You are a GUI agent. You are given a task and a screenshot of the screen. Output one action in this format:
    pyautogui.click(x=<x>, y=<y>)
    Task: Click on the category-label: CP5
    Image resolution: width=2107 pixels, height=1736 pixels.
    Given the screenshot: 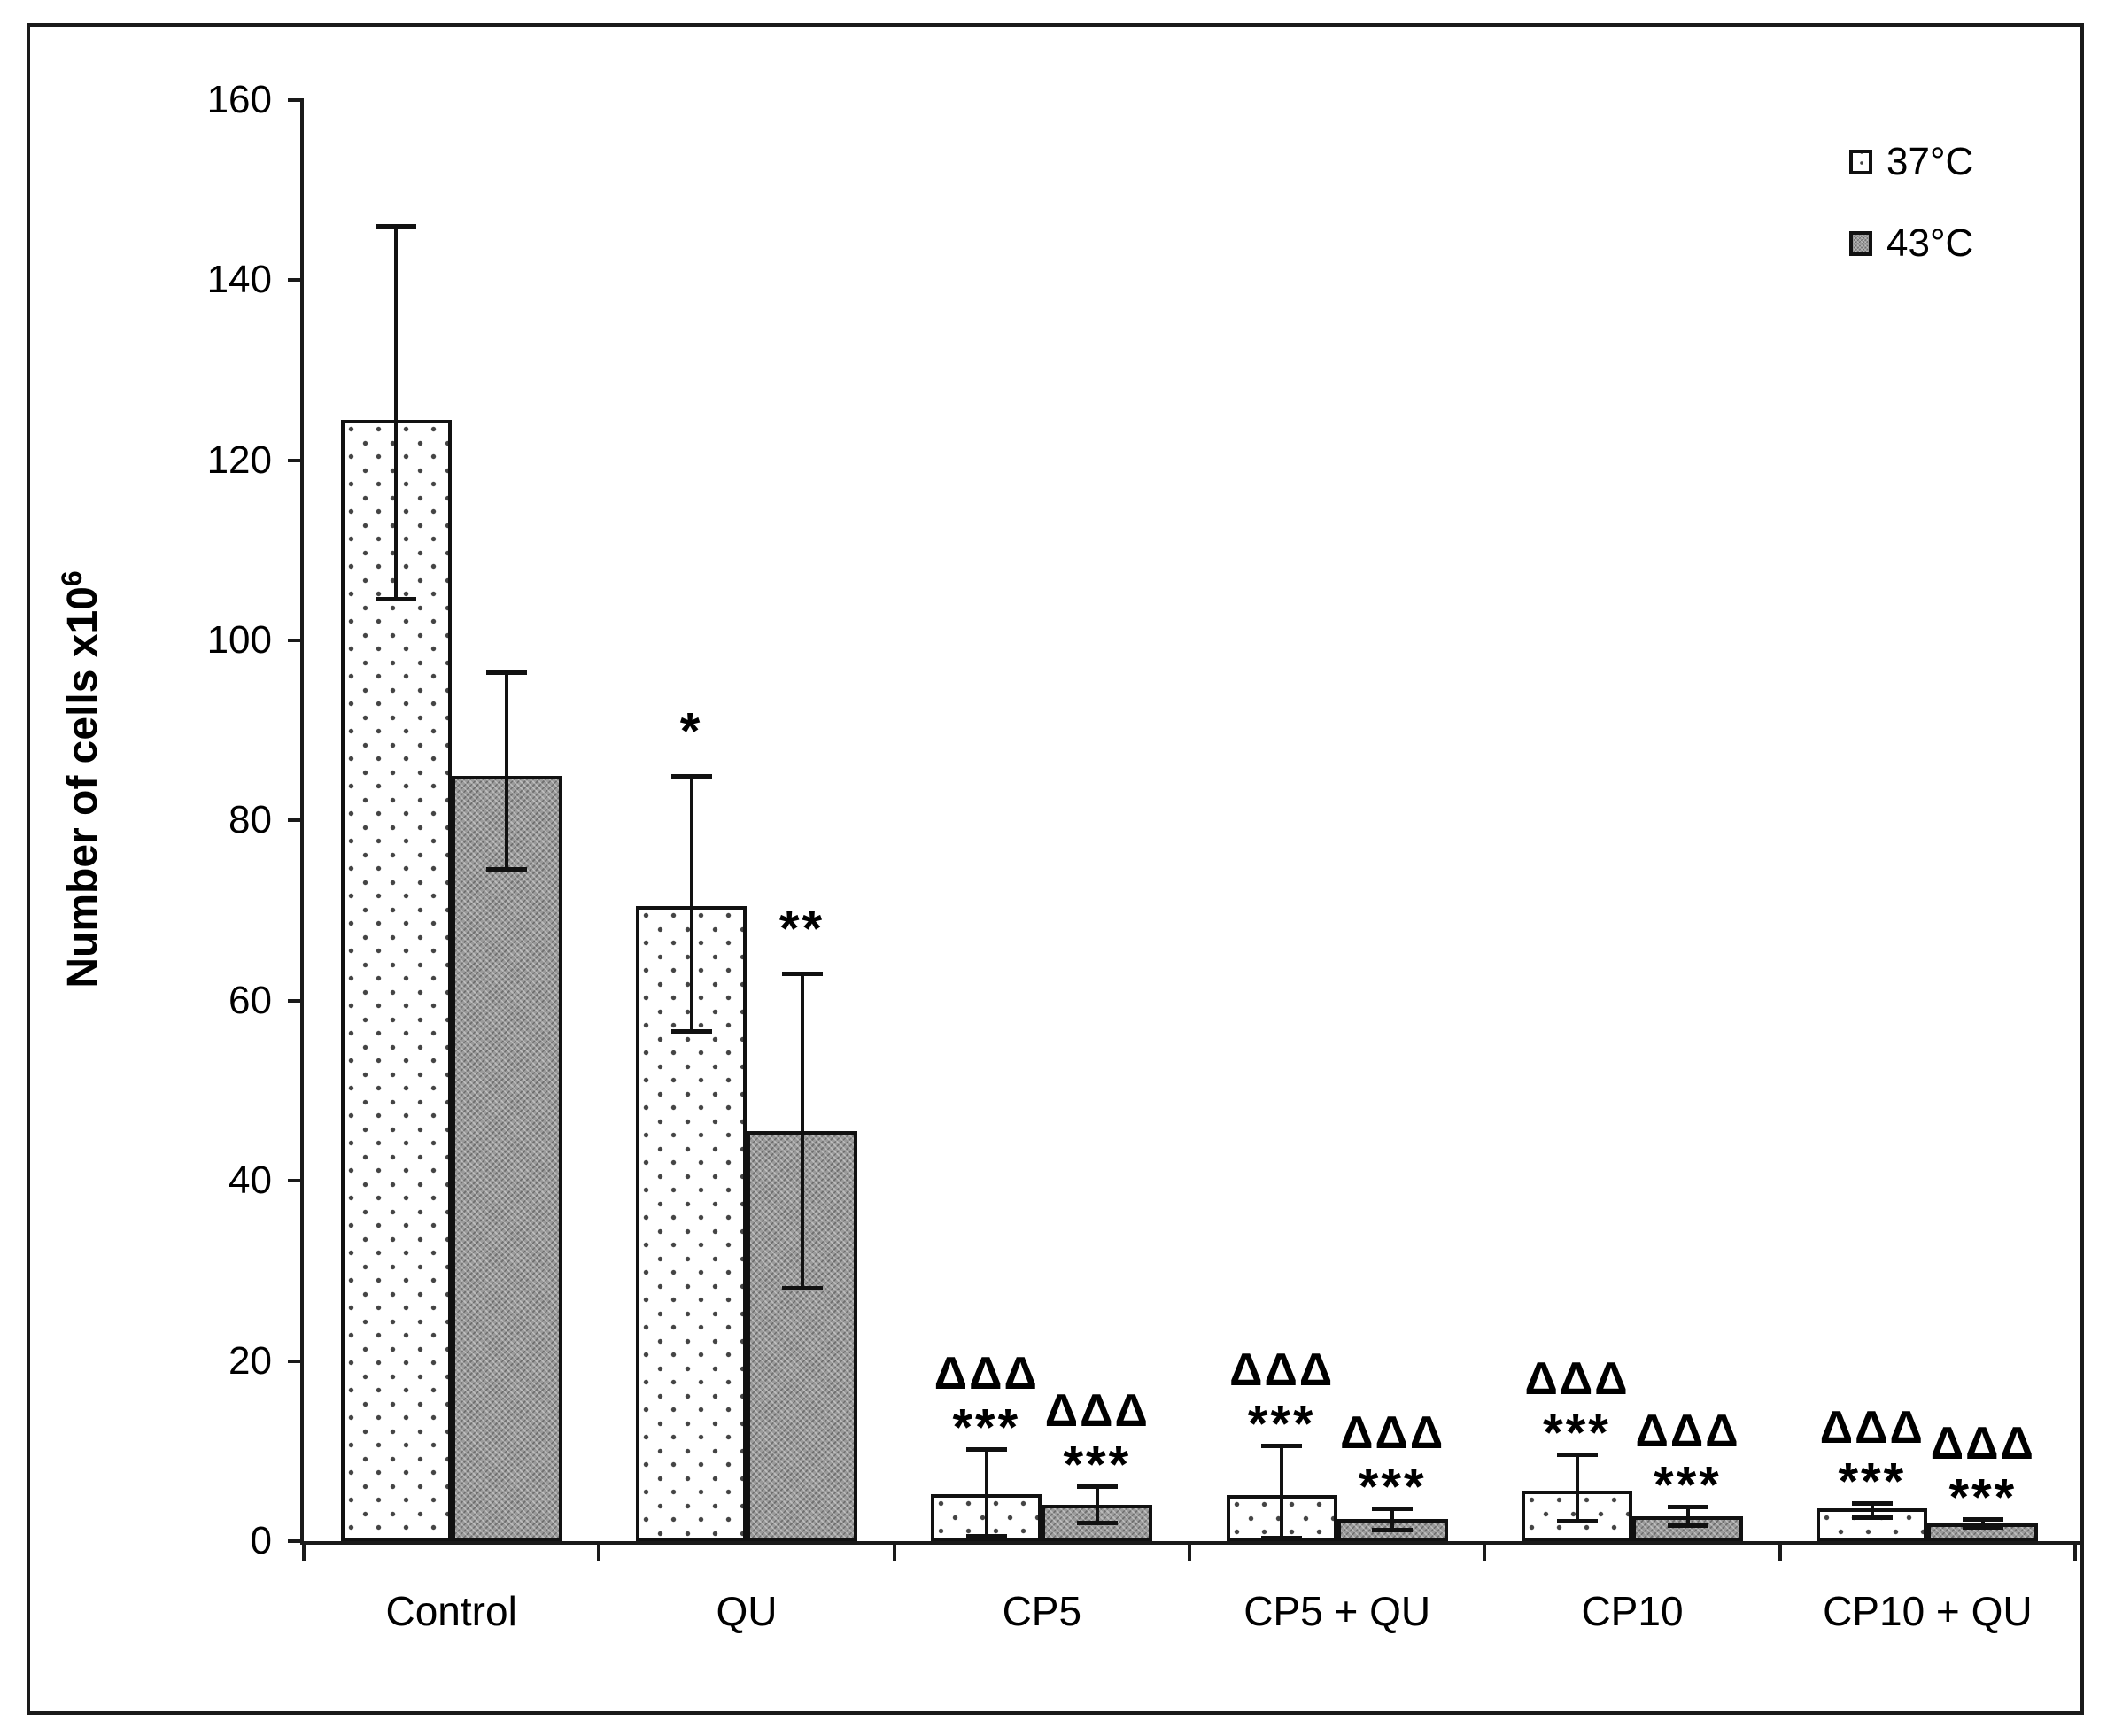 What is the action you would take?
    pyautogui.click(x=1042, y=1611)
    